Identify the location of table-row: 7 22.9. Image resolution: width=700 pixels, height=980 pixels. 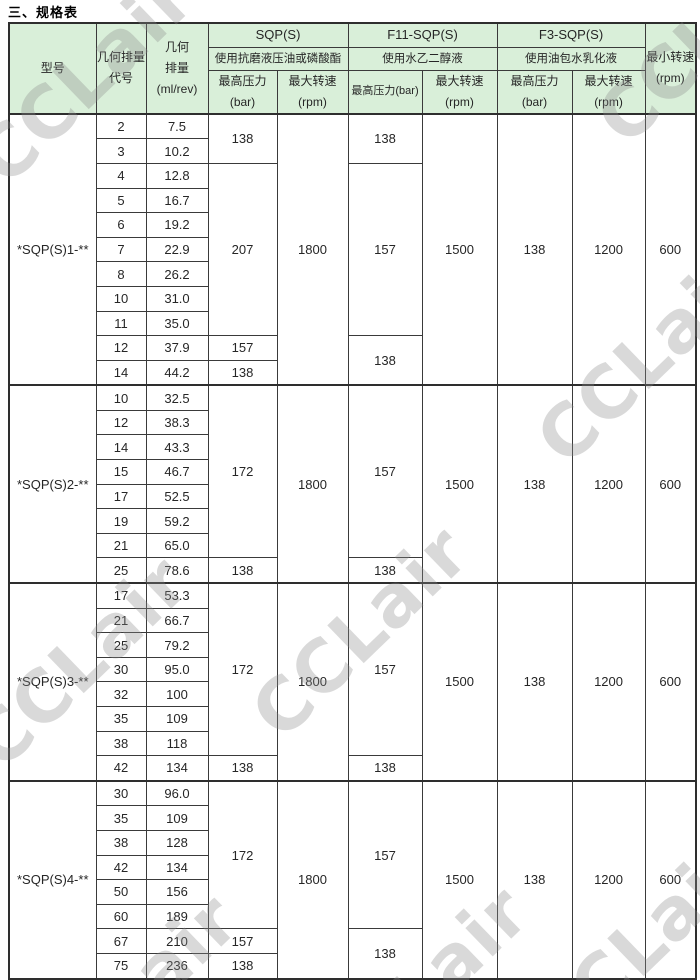
(352, 249).